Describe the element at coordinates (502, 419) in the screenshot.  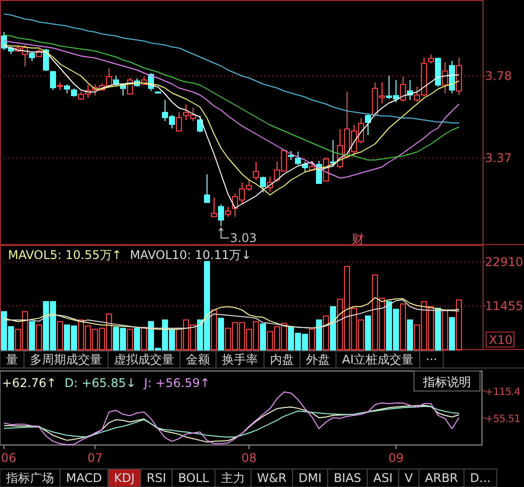
I see `y-tick-label: +55.51` at that location.